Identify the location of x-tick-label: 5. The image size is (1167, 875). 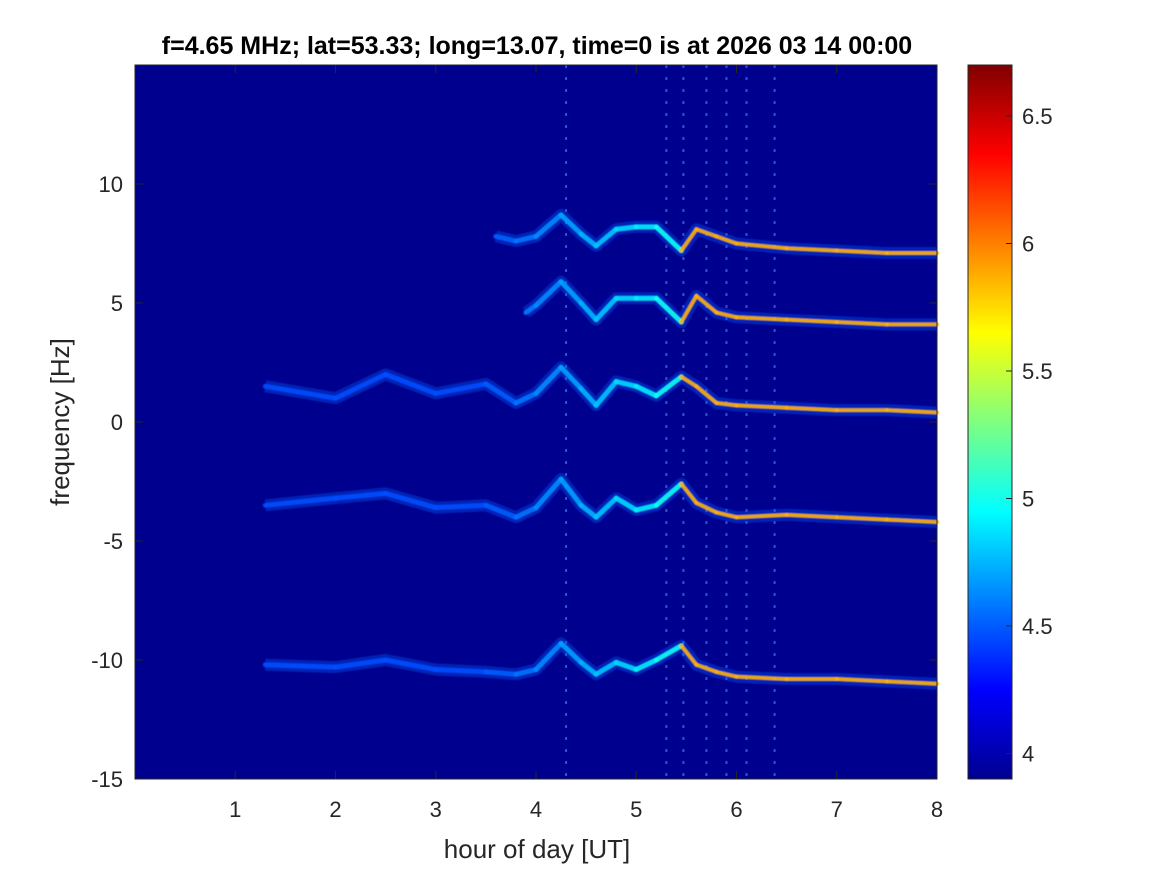
(636, 809).